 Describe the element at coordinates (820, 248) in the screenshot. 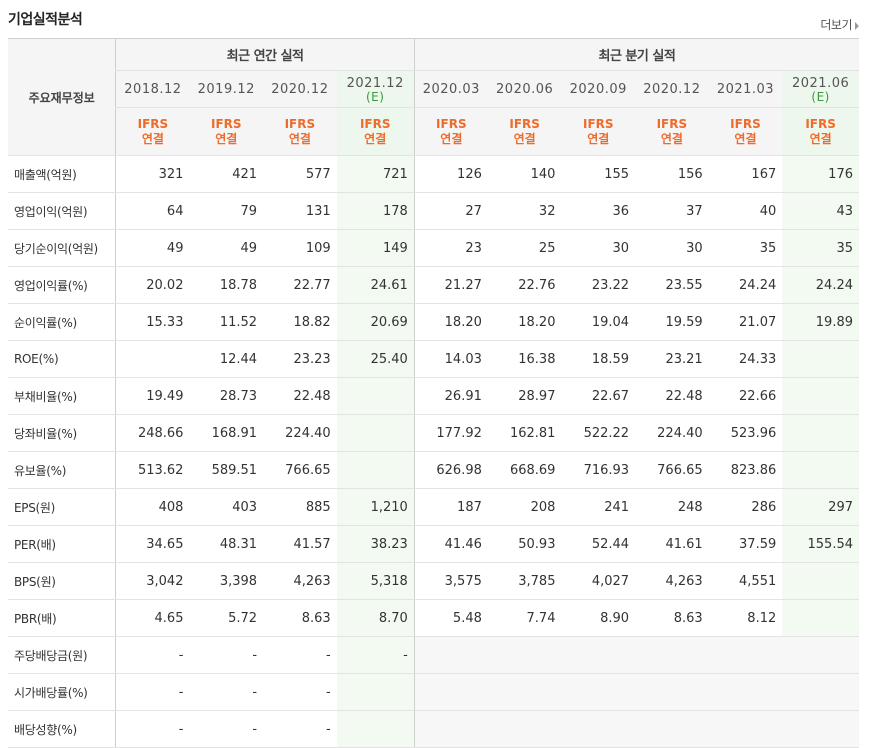

I see `table-cell: 35` at that location.